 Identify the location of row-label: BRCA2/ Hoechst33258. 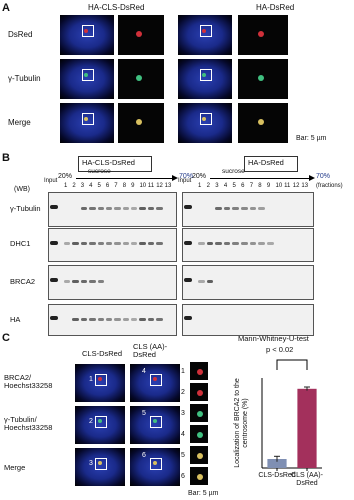
(28, 382).